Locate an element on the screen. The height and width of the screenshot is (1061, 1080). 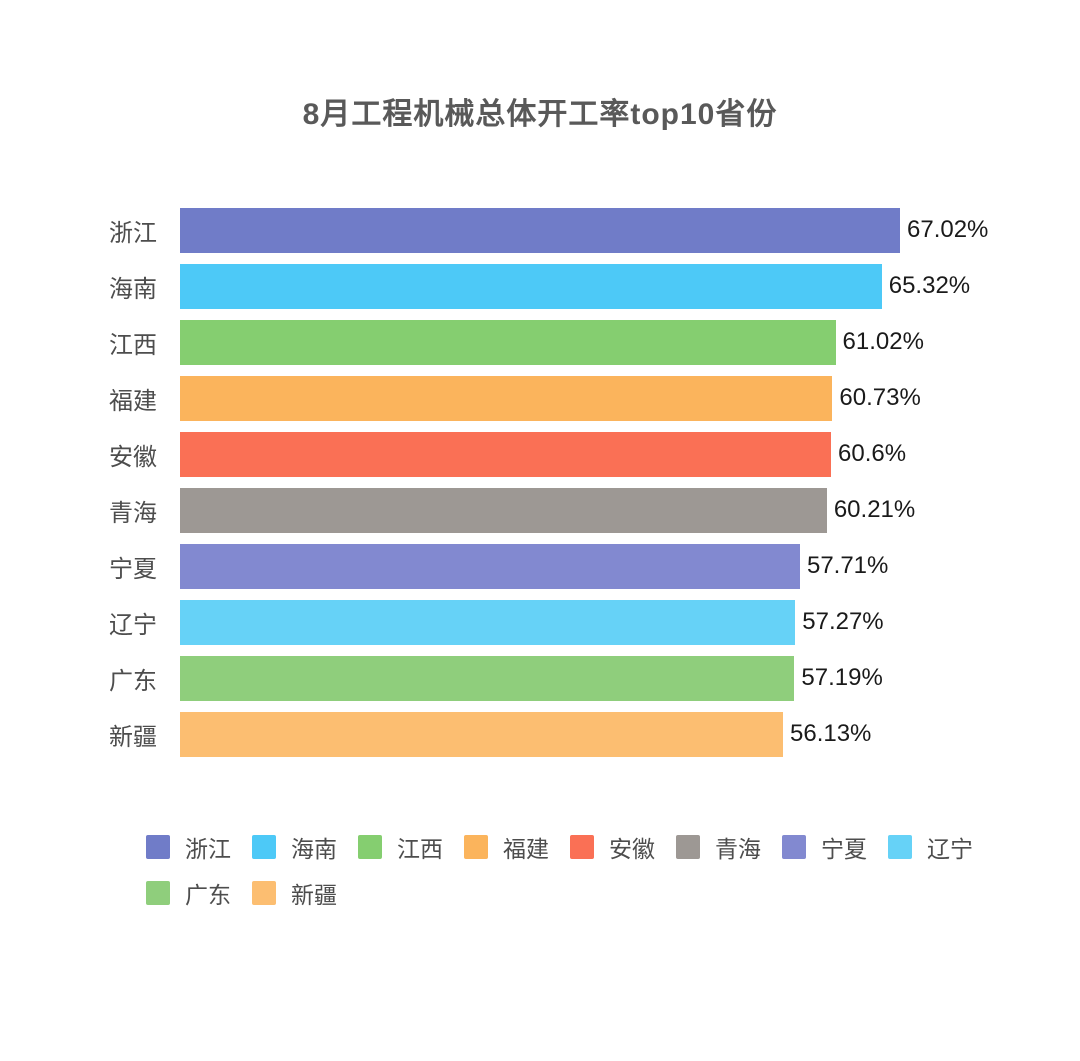
category-label: 新疆 is located at coordinates (133, 737).